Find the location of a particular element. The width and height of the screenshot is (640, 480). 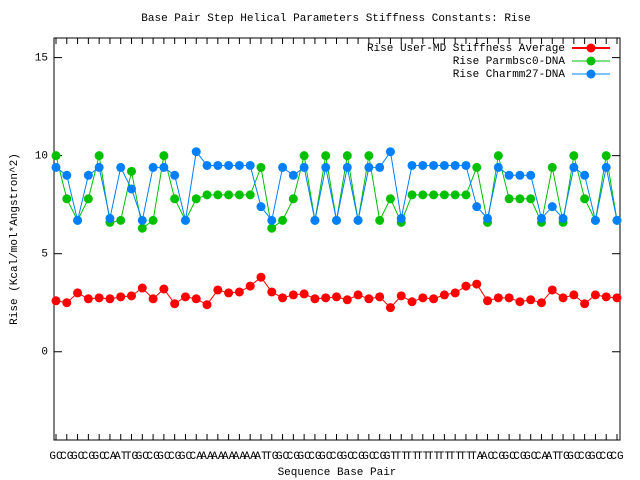

x-tick-label: GT is located at coordinates (391, 457).